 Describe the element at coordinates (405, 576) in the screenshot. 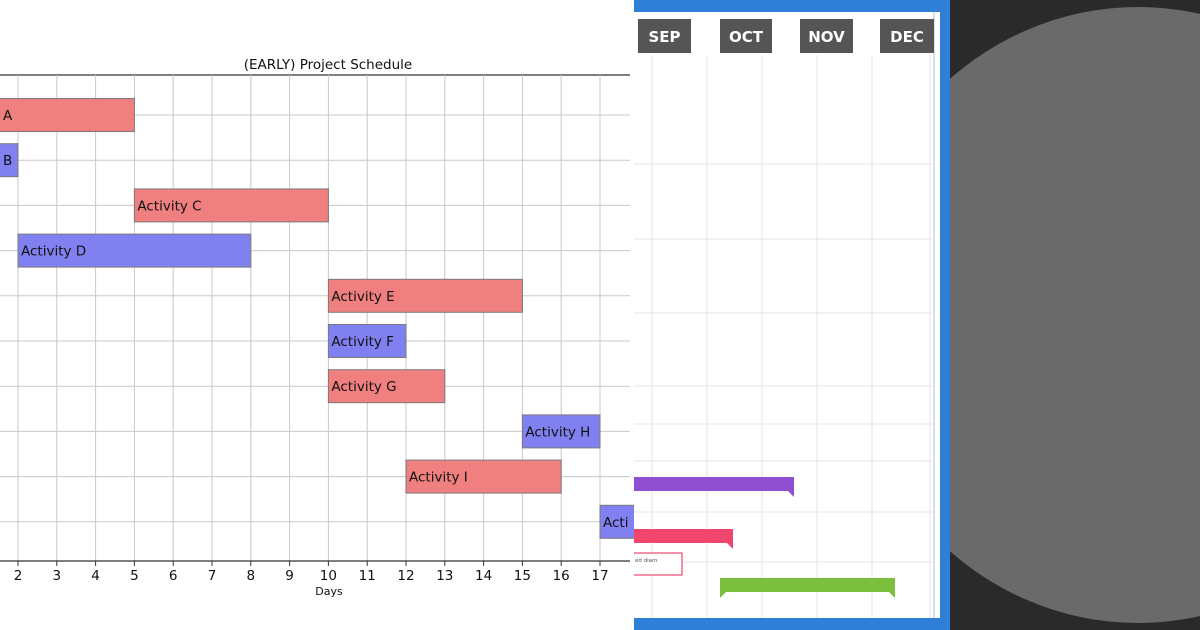

I see `x-tick-label: 12` at that location.